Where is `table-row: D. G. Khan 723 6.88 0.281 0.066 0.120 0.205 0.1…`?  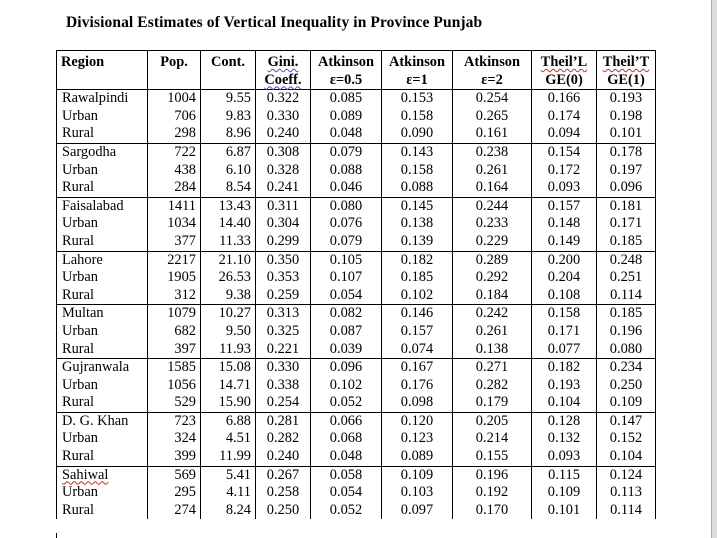
table-row: D. G. Khan 723 6.88 0.281 0.066 0.120 0.205 0.1… is located at coordinates (356, 421).